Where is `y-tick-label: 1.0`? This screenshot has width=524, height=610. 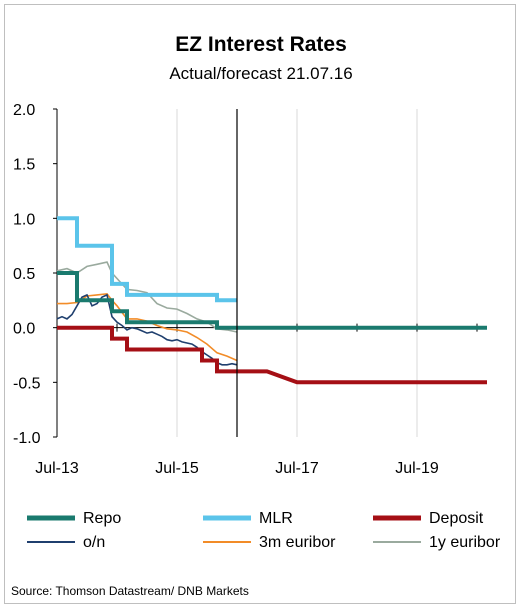
y-tick-label: 1.0 is located at coordinates (24, 219).